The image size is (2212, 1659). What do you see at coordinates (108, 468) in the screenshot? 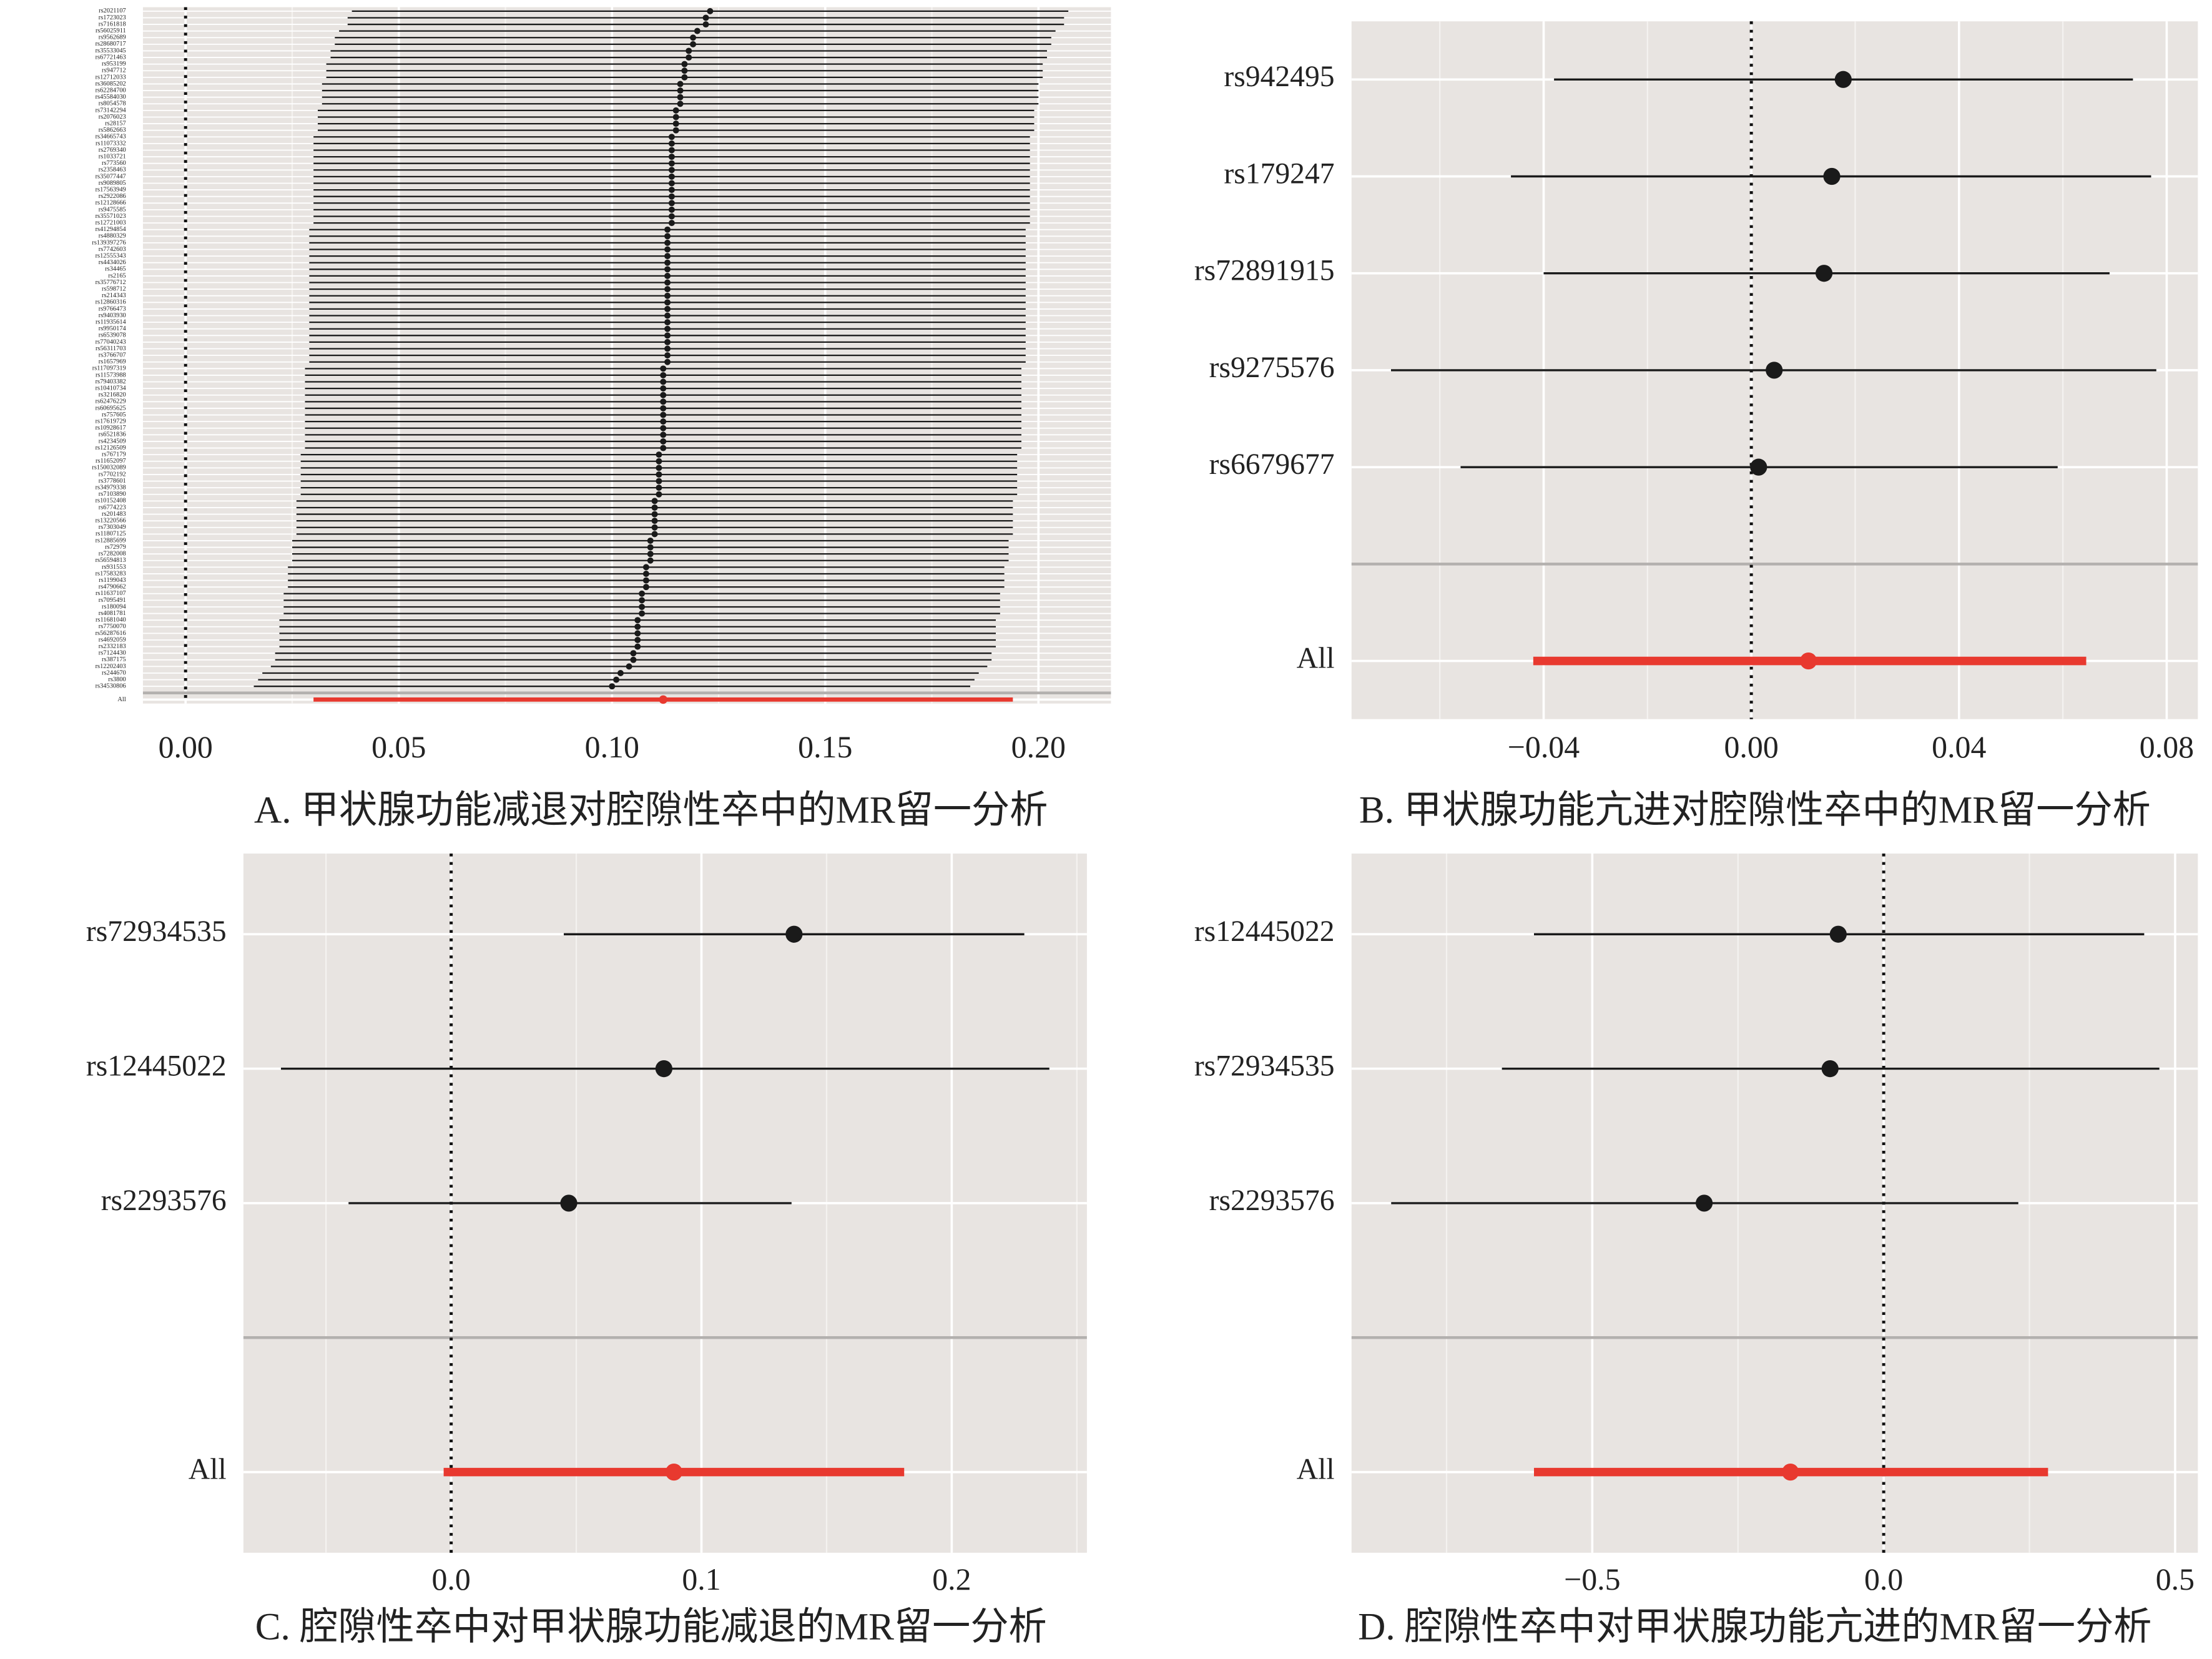
I see `row-label: rs150032089` at bounding box center [108, 468].